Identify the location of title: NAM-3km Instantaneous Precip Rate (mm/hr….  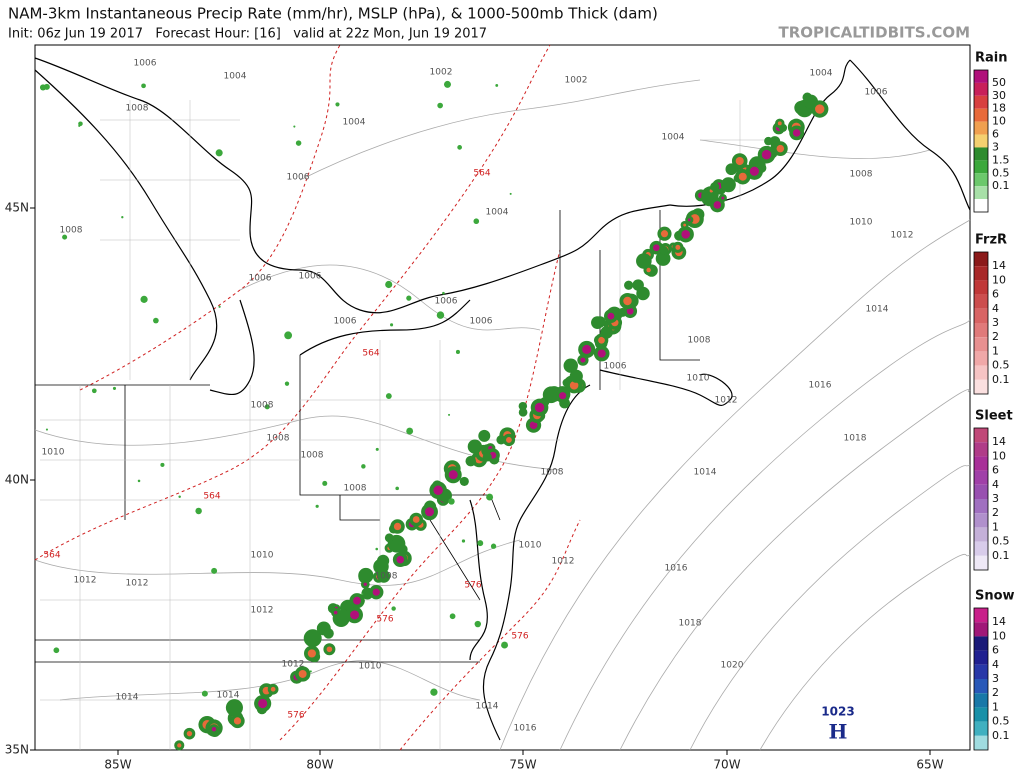
(333, 14).